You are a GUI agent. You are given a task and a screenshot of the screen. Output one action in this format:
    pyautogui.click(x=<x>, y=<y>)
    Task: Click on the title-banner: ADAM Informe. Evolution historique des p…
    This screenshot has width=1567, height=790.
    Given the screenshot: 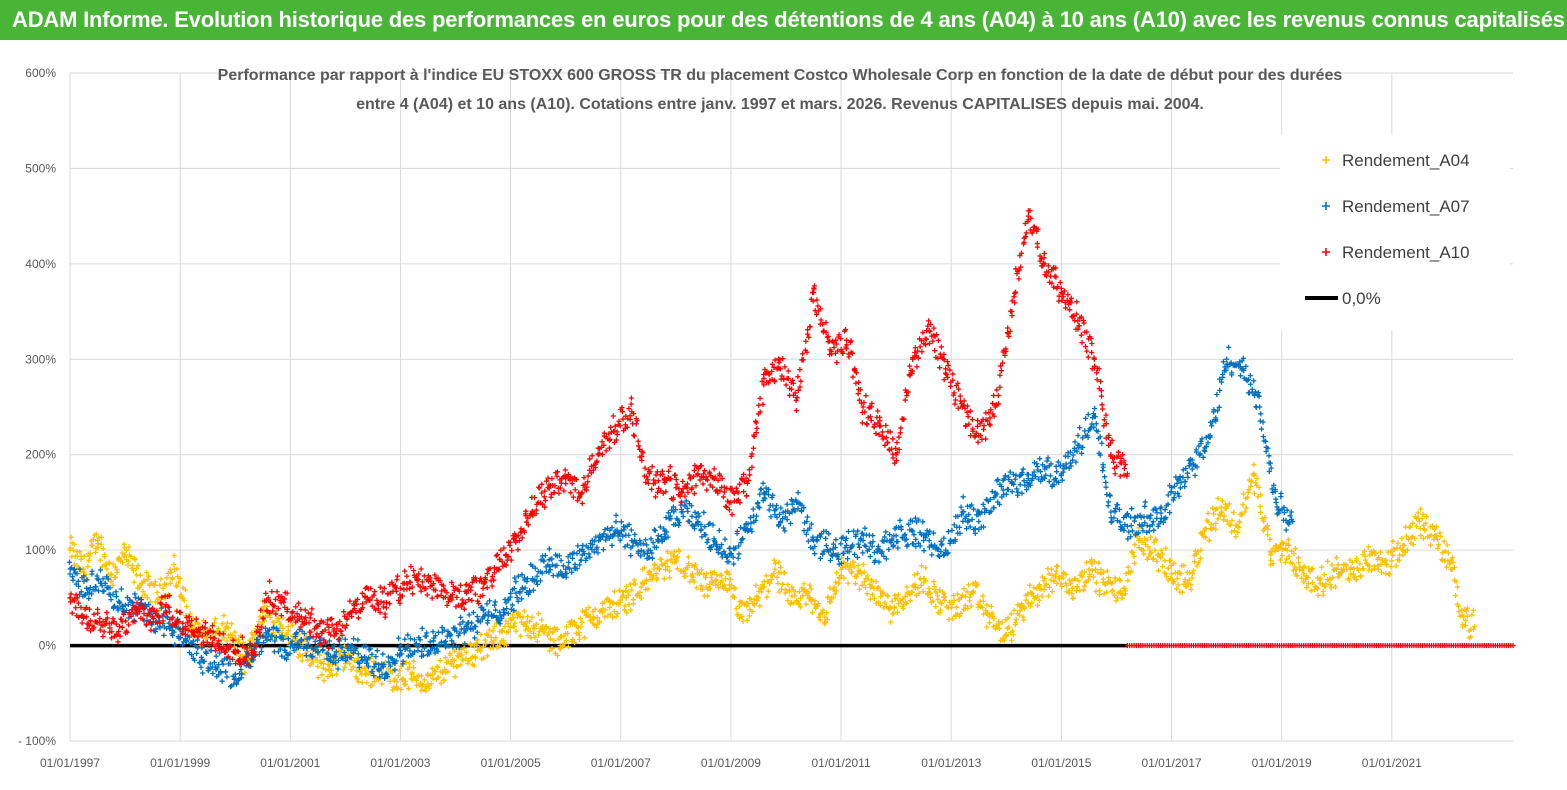 What is the action you would take?
    pyautogui.click(x=783, y=20)
    